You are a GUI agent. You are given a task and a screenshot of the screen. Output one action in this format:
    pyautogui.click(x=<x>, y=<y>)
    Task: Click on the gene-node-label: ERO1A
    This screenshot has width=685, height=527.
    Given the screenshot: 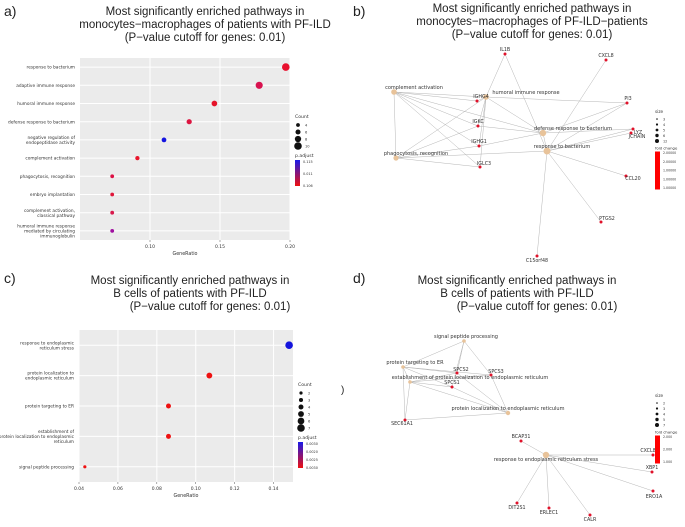 What is the action you would take?
    pyautogui.click(x=654, y=497)
    